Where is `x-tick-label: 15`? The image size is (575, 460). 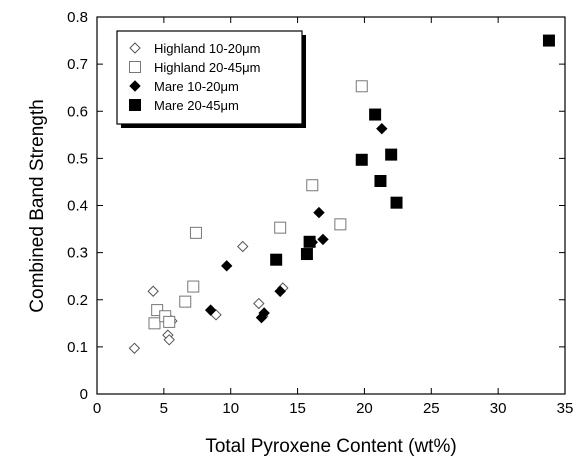 x-tick-label: 15 is located at coordinates (297, 408).